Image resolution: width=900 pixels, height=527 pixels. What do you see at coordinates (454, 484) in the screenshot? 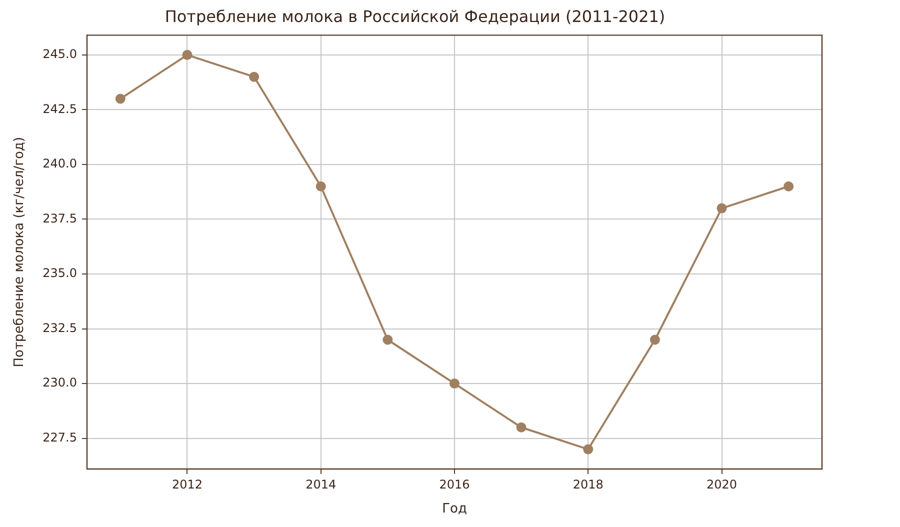
I see `x-tick-label: 2016` at bounding box center [454, 484].